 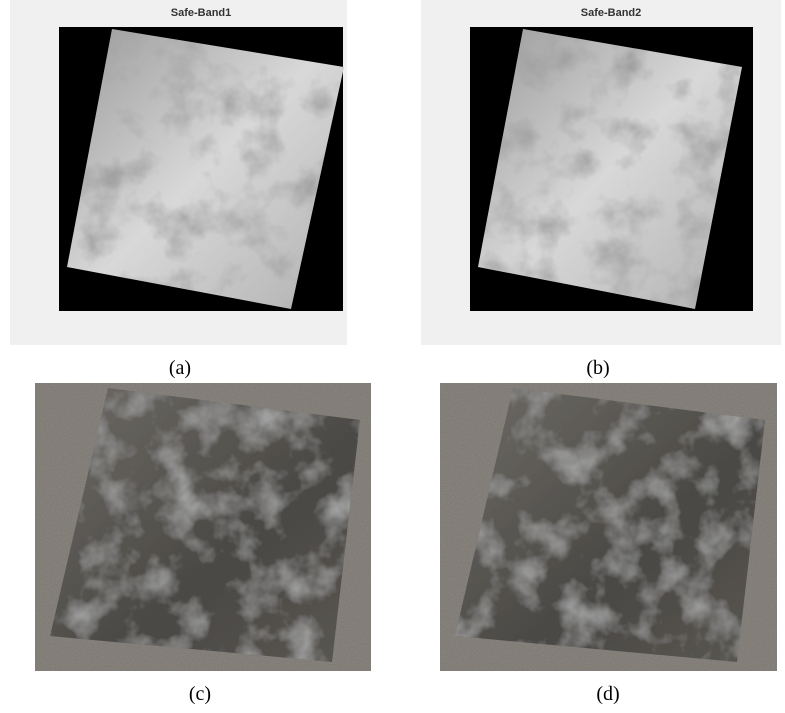 I want to click on panel-label: (d), so click(x=607, y=694).